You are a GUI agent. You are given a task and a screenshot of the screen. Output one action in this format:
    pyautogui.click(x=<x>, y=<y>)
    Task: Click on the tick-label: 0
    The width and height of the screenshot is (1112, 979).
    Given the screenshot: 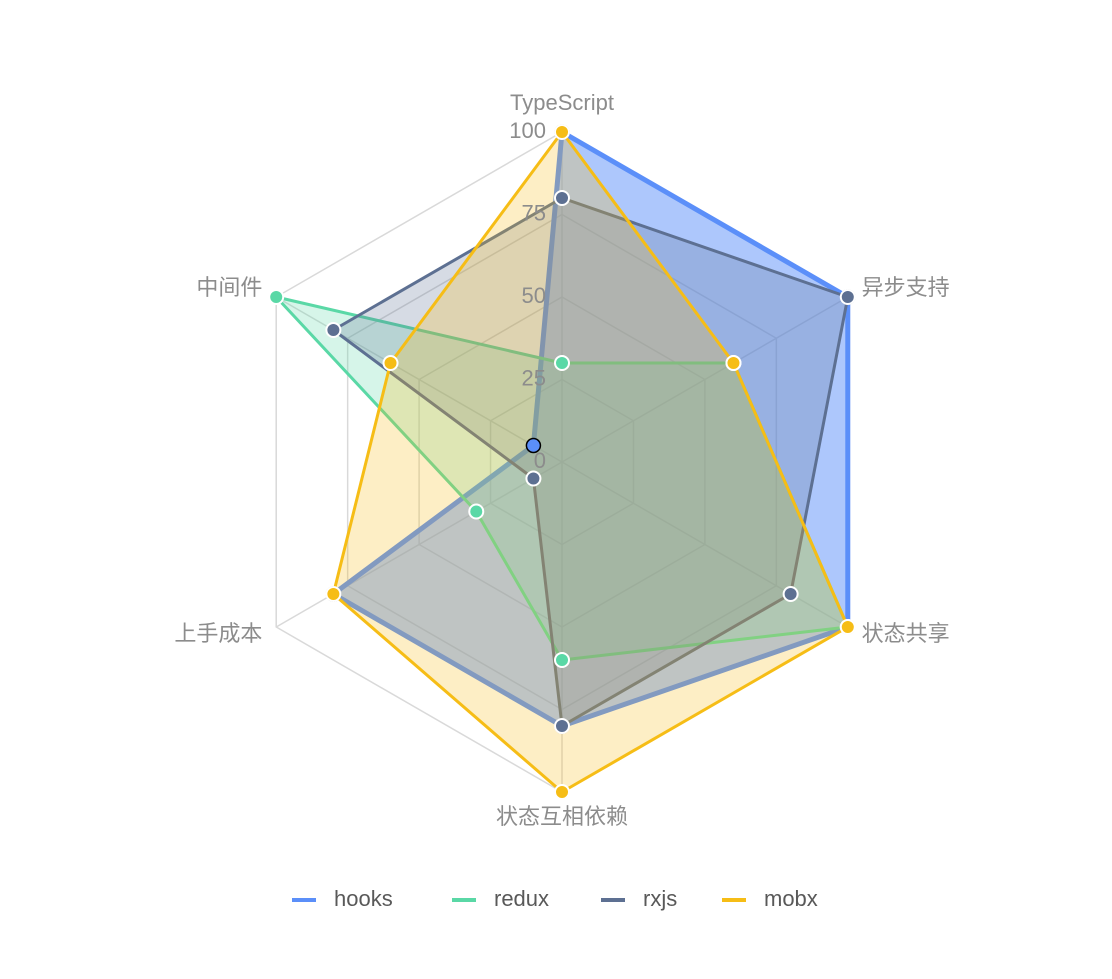 What is the action you would take?
    pyautogui.click(x=540, y=460)
    